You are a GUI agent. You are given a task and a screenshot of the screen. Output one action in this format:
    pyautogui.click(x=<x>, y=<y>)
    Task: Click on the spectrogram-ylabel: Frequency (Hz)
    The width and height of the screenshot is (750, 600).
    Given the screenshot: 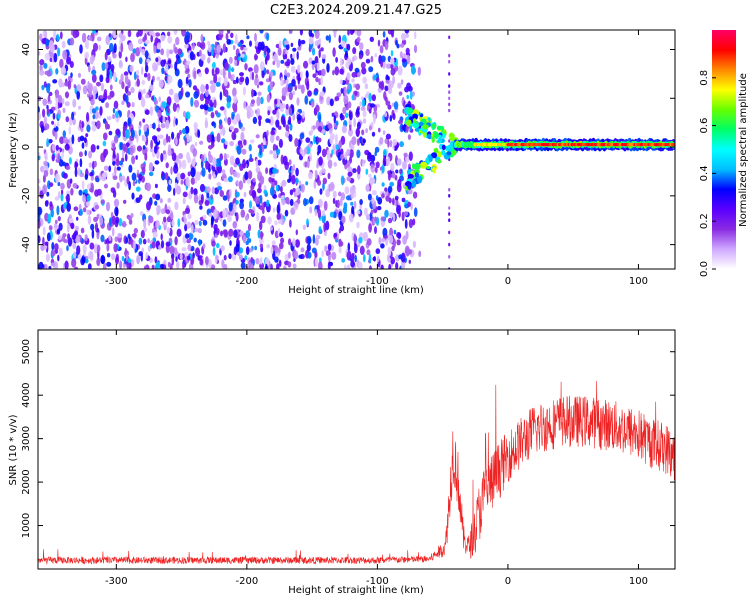 What is the action you would take?
    pyautogui.click(x=13, y=150)
    